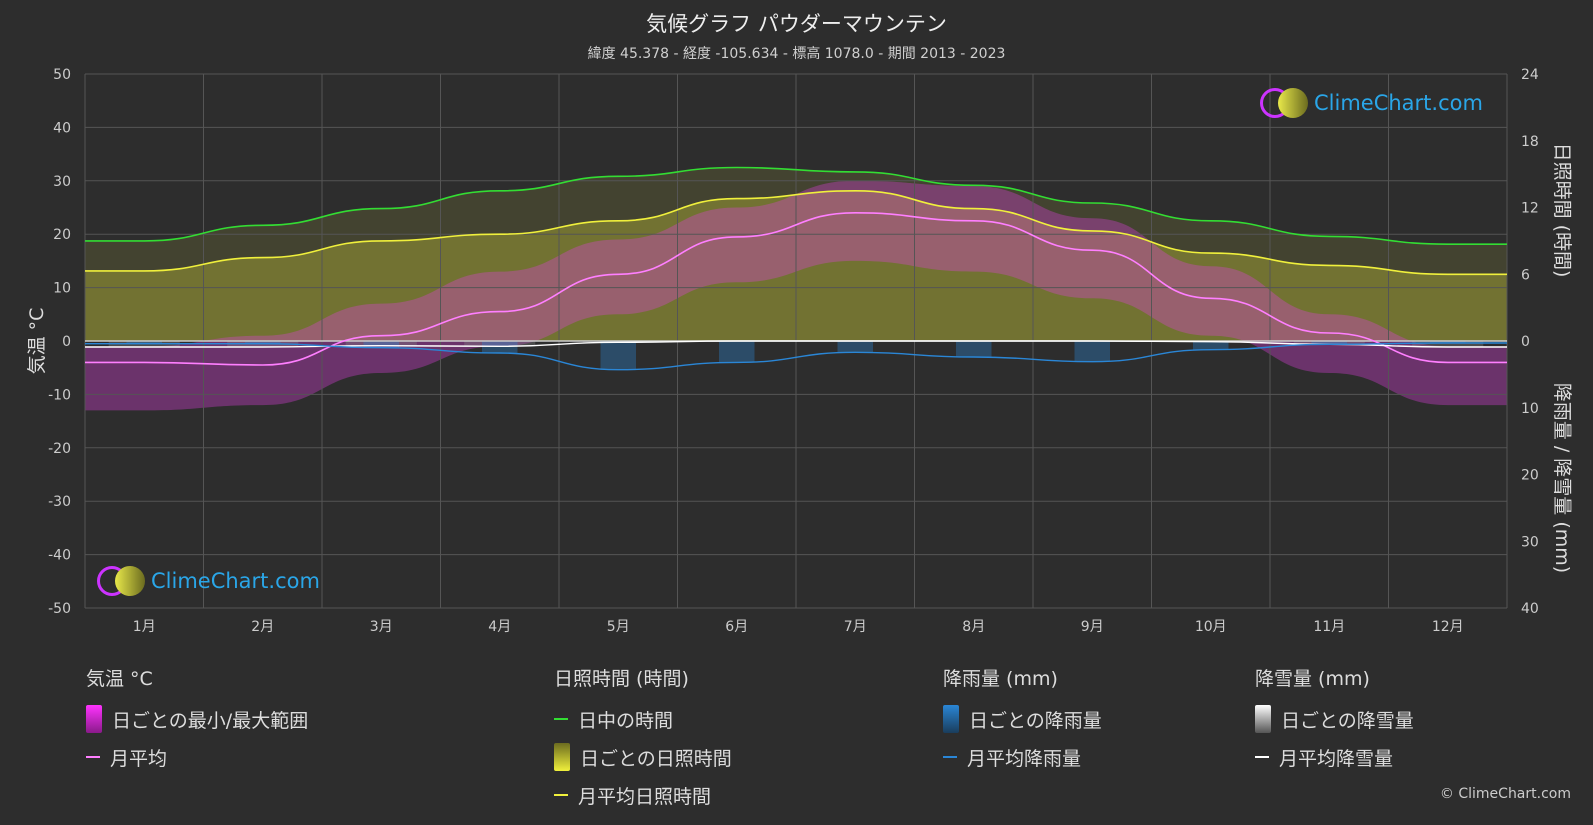 The width and height of the screenshot is (1593, 825). I want to click on logo-top: ClimeChart.com, so click(1371, 103).